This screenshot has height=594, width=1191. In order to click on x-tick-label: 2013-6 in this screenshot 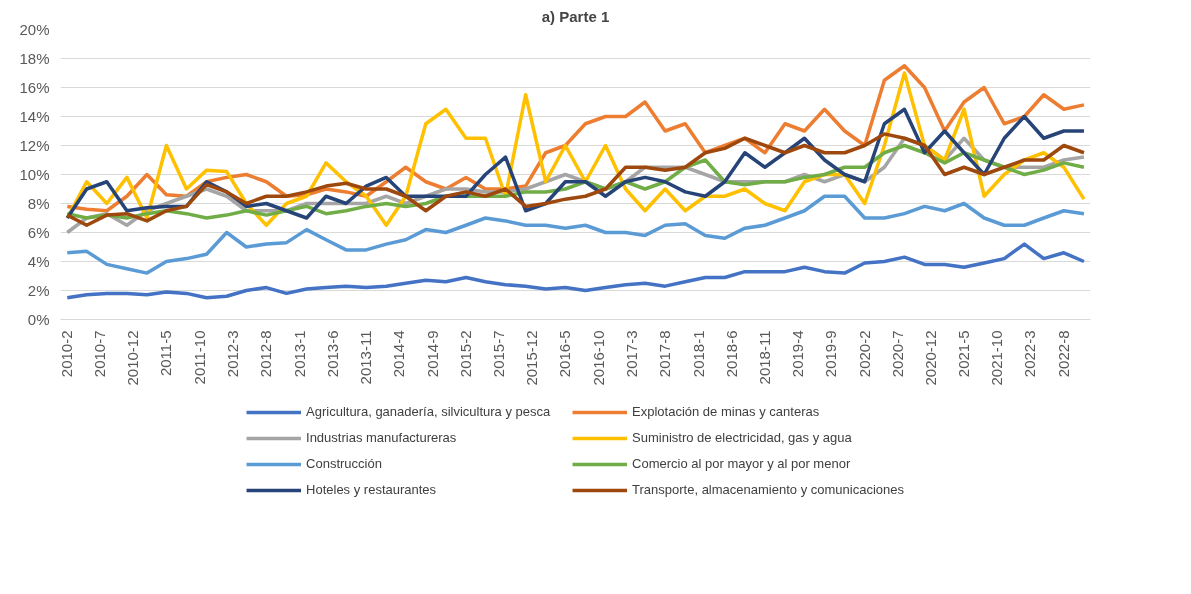, I will do `click(332, 354)`.